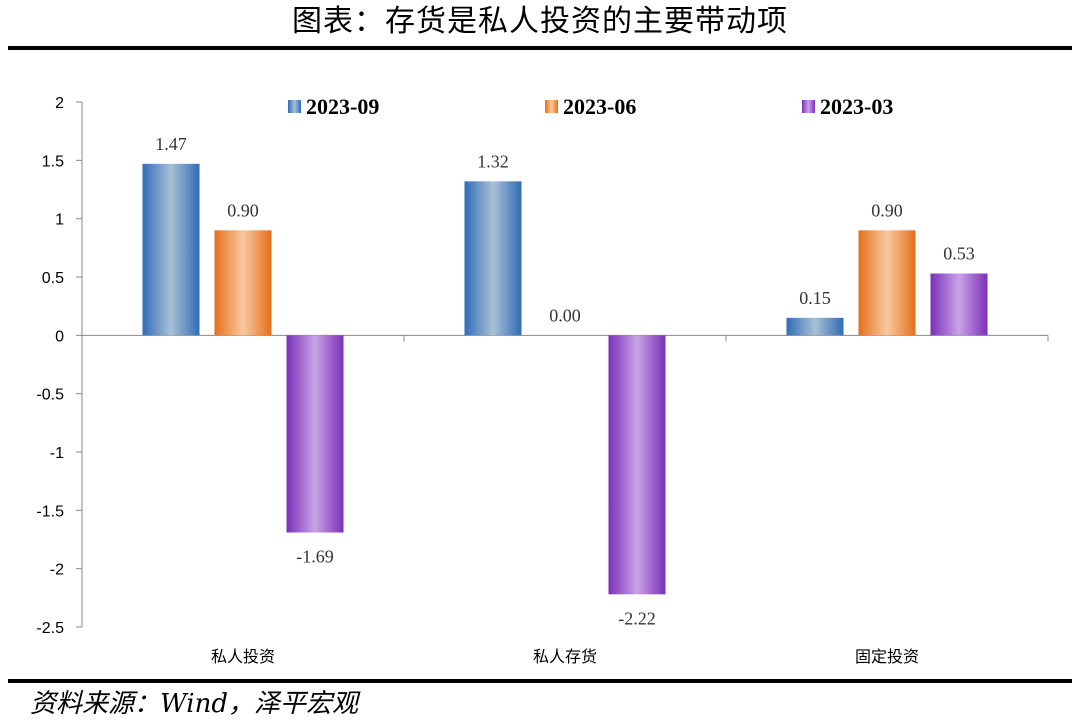  What do you see at coordinates (565, 656) in the screenshot?
I see `category-label: 私人存货` at bounding box center [565, 656].